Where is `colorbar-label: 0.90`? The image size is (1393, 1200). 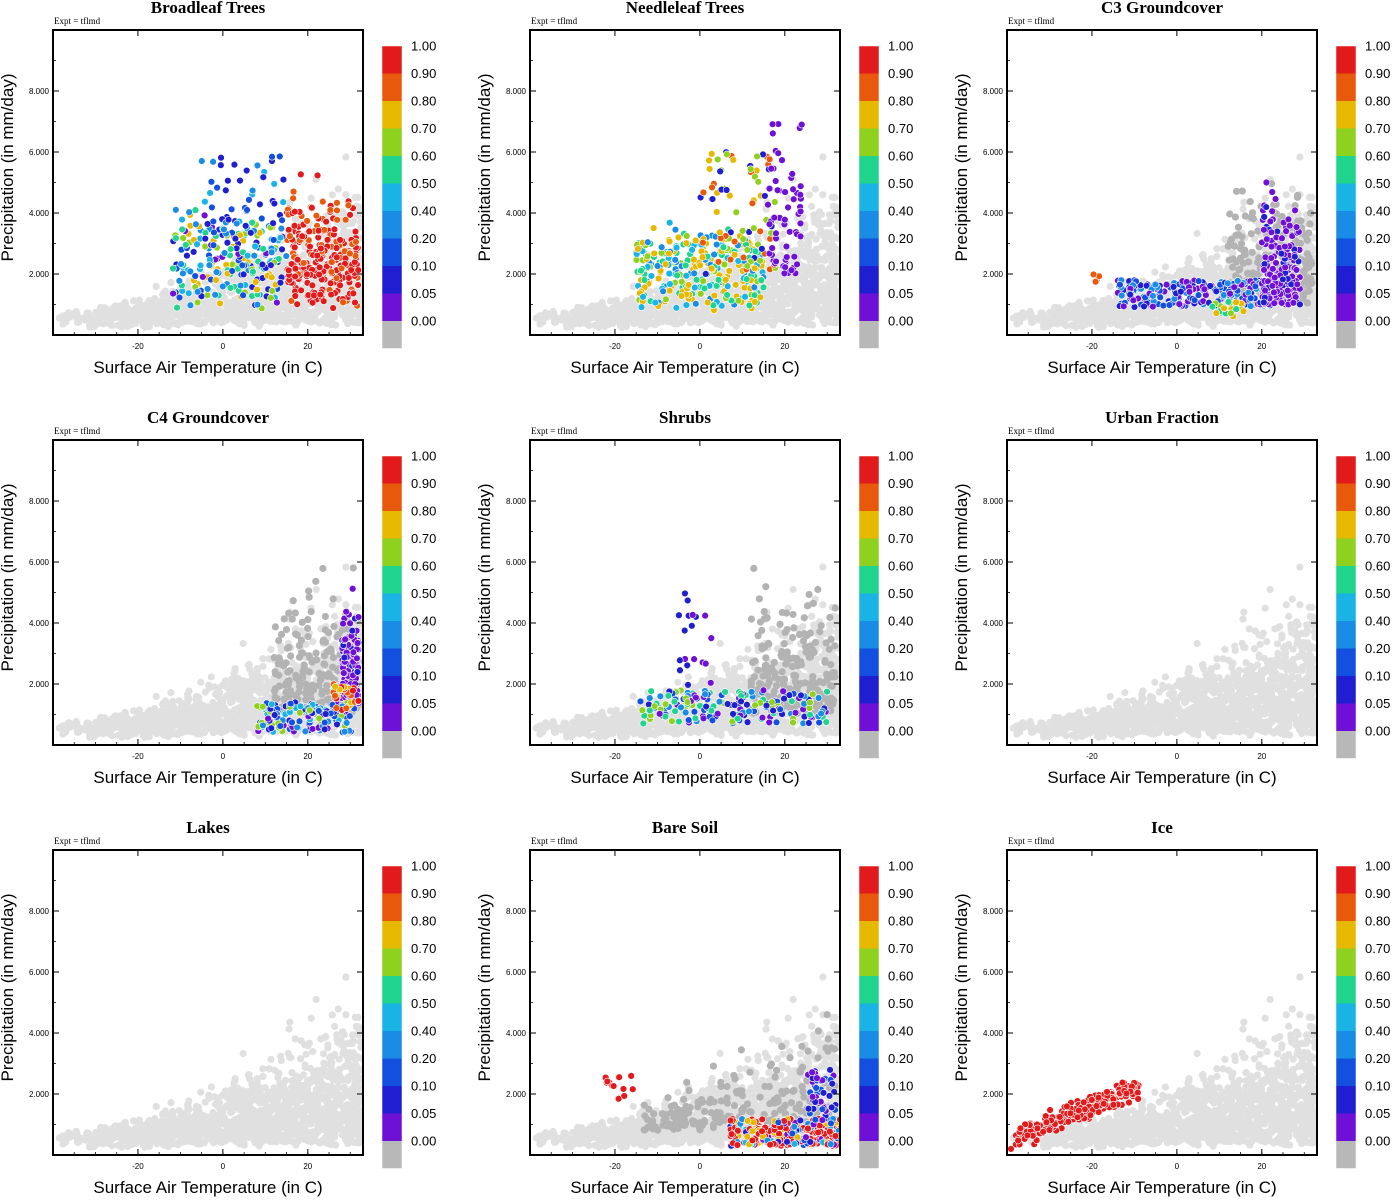
colorbar-label: 0.90 is located at coordinates (423, 73).